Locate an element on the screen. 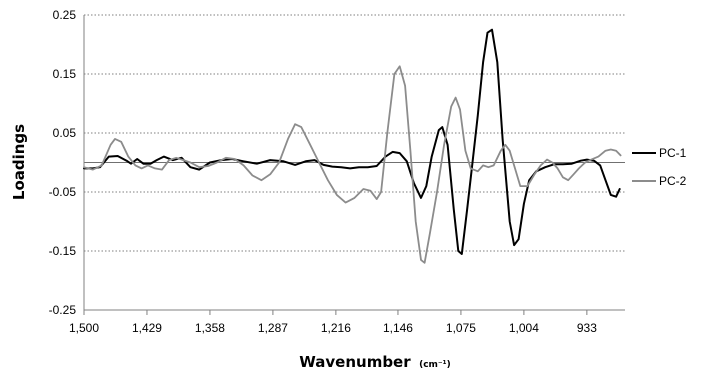 Image resolution: width=716 pixels, height=374 pixels. y-tick-label: 0.05 is located at coordinates (65, 133).